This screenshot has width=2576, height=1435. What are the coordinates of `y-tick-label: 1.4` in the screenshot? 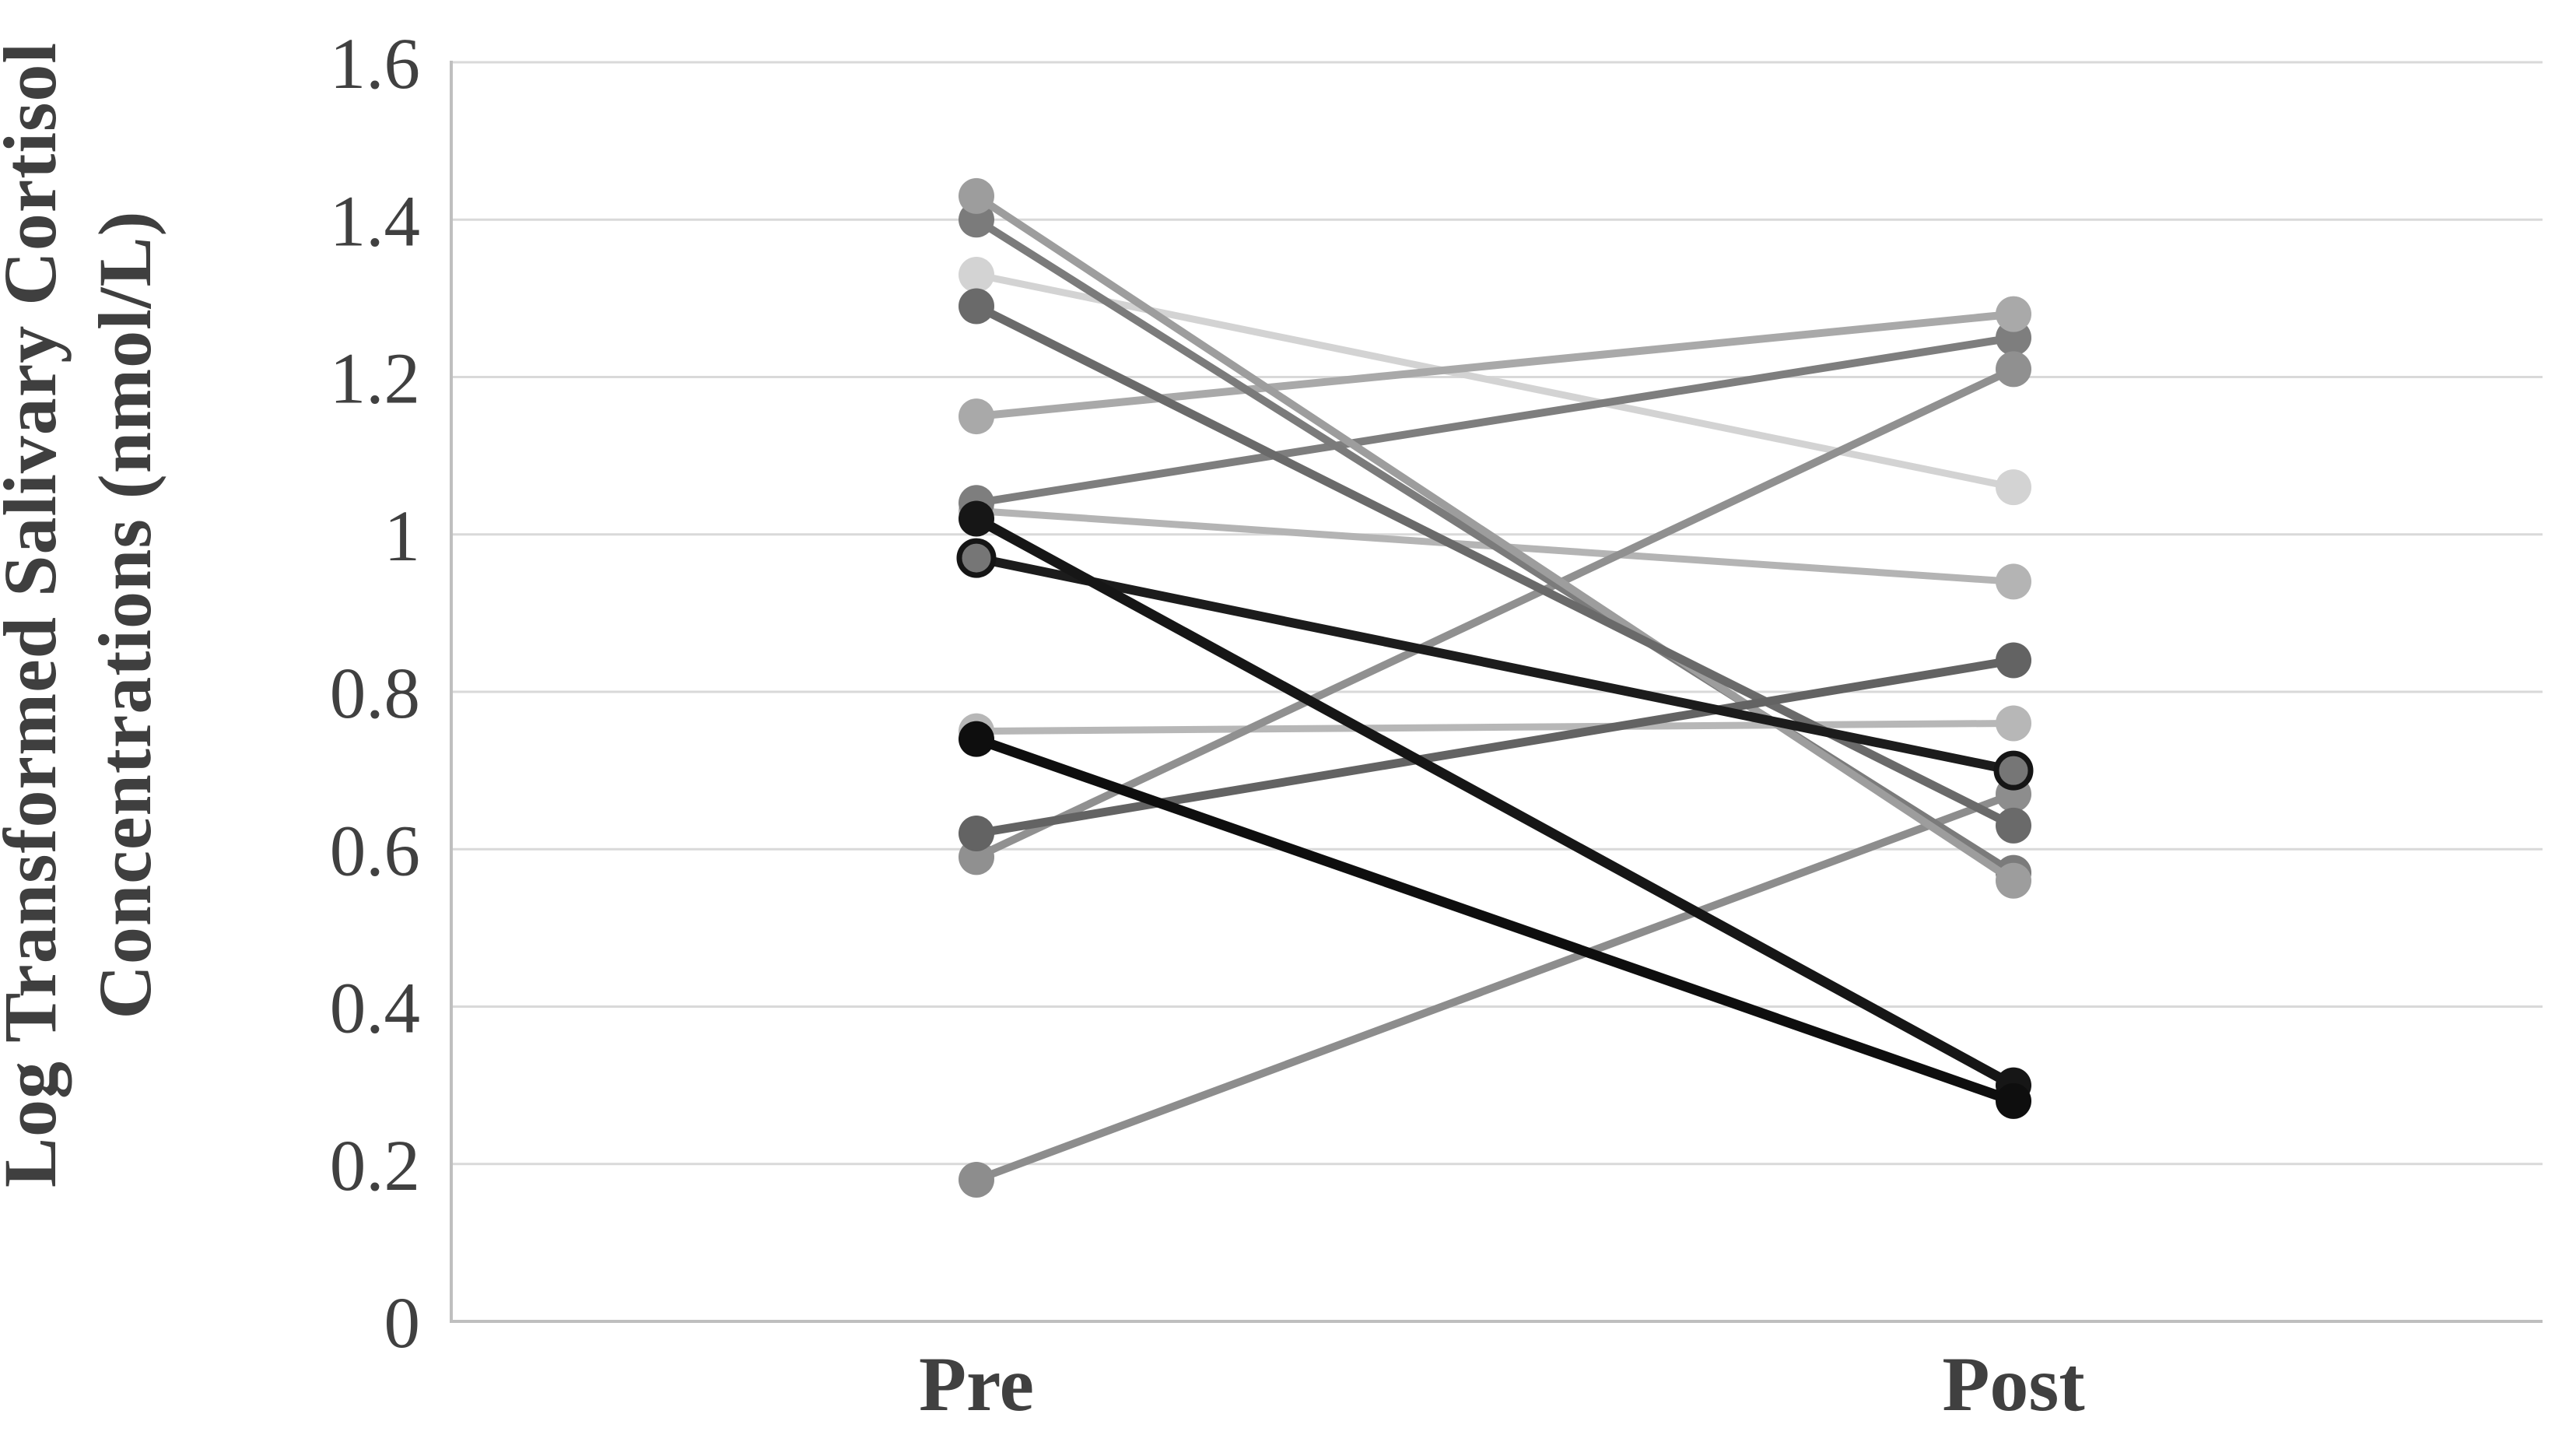 It's located at (375, 221).